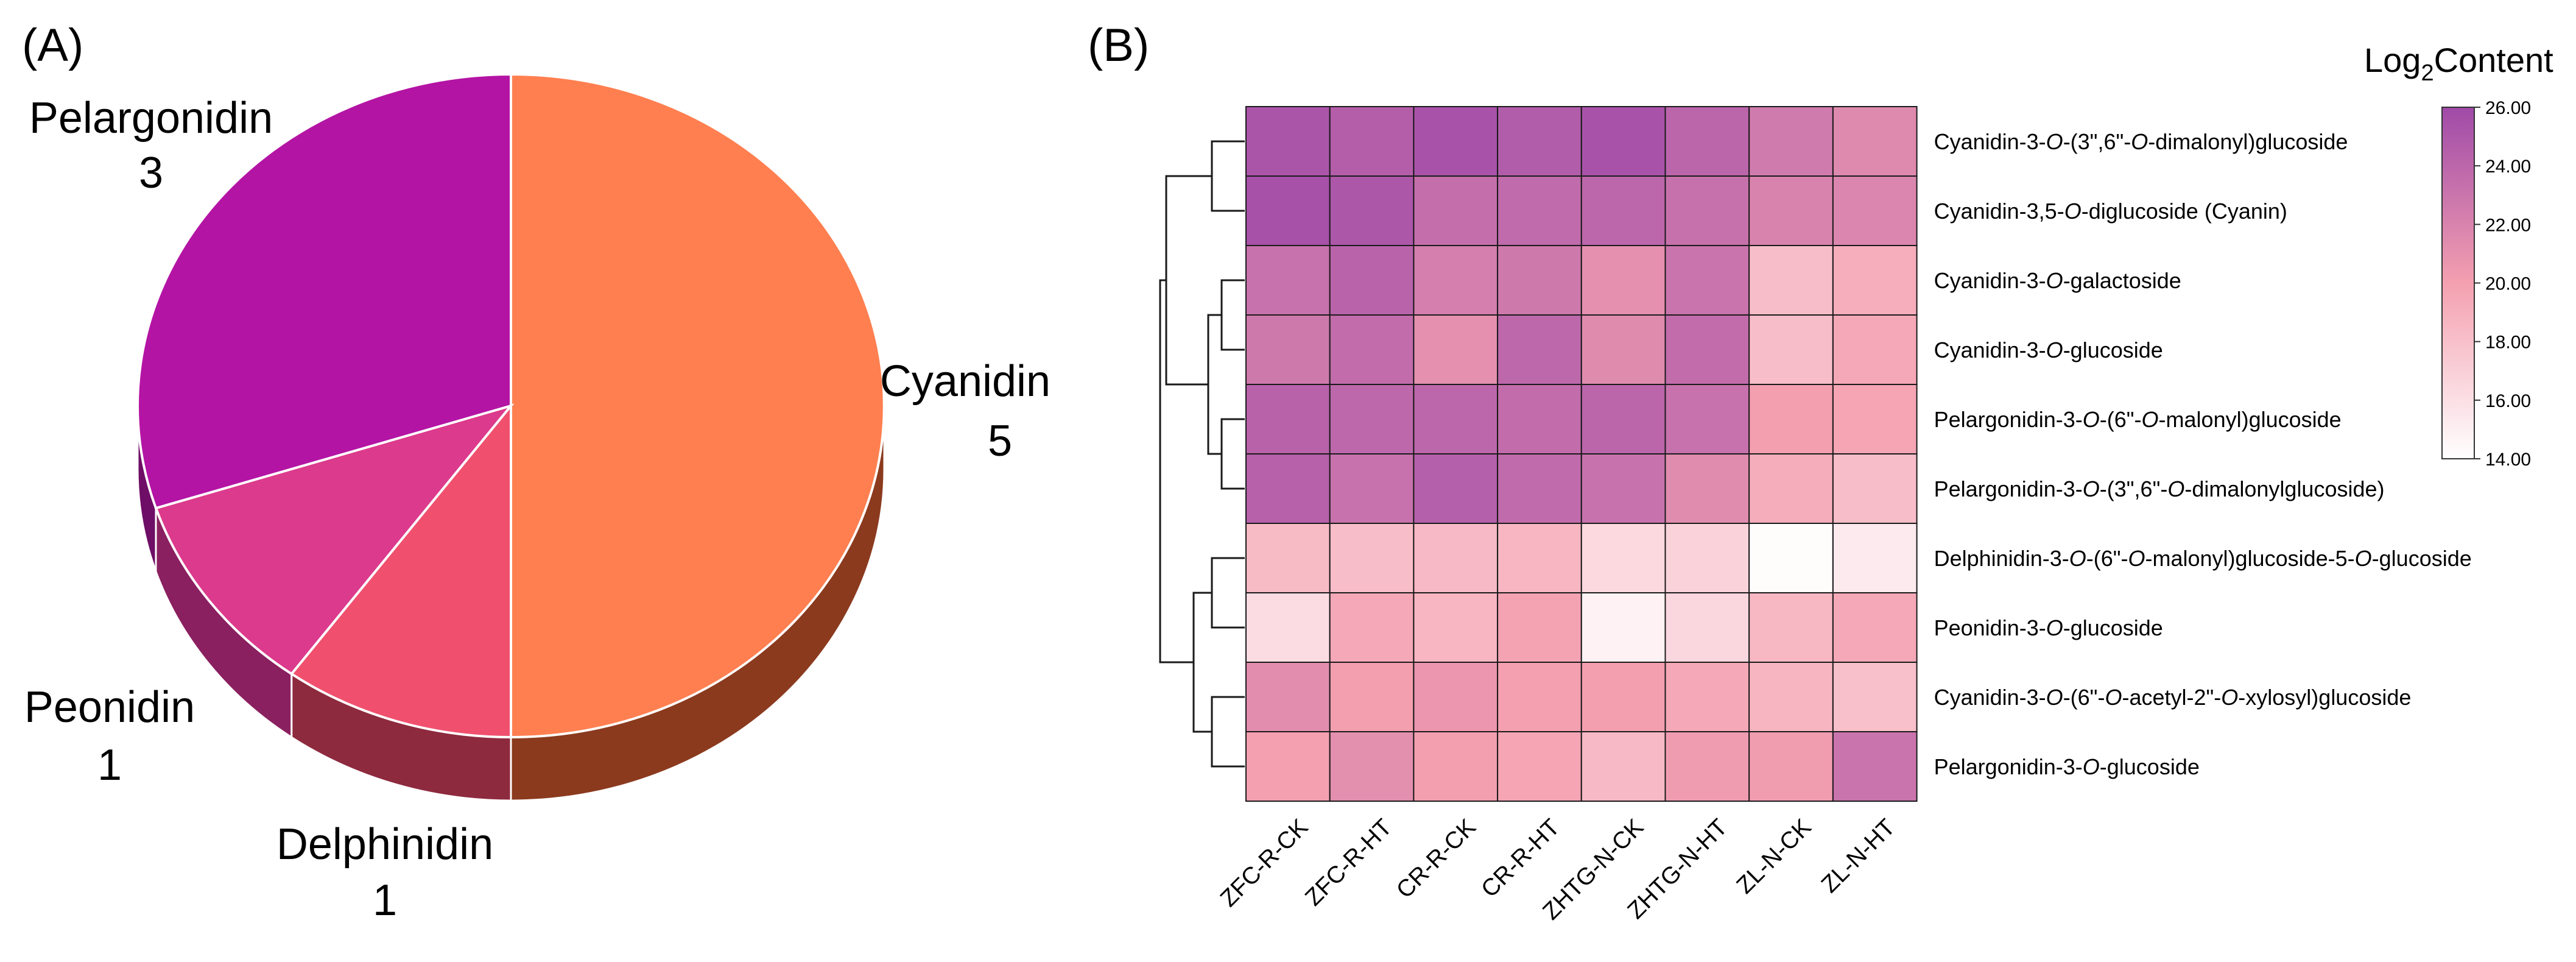 The image size is (2576, 962). Describe the element at coordinates (2508, 284) in the screenshot. I see `legend-tick-label: 20.00` at that location.